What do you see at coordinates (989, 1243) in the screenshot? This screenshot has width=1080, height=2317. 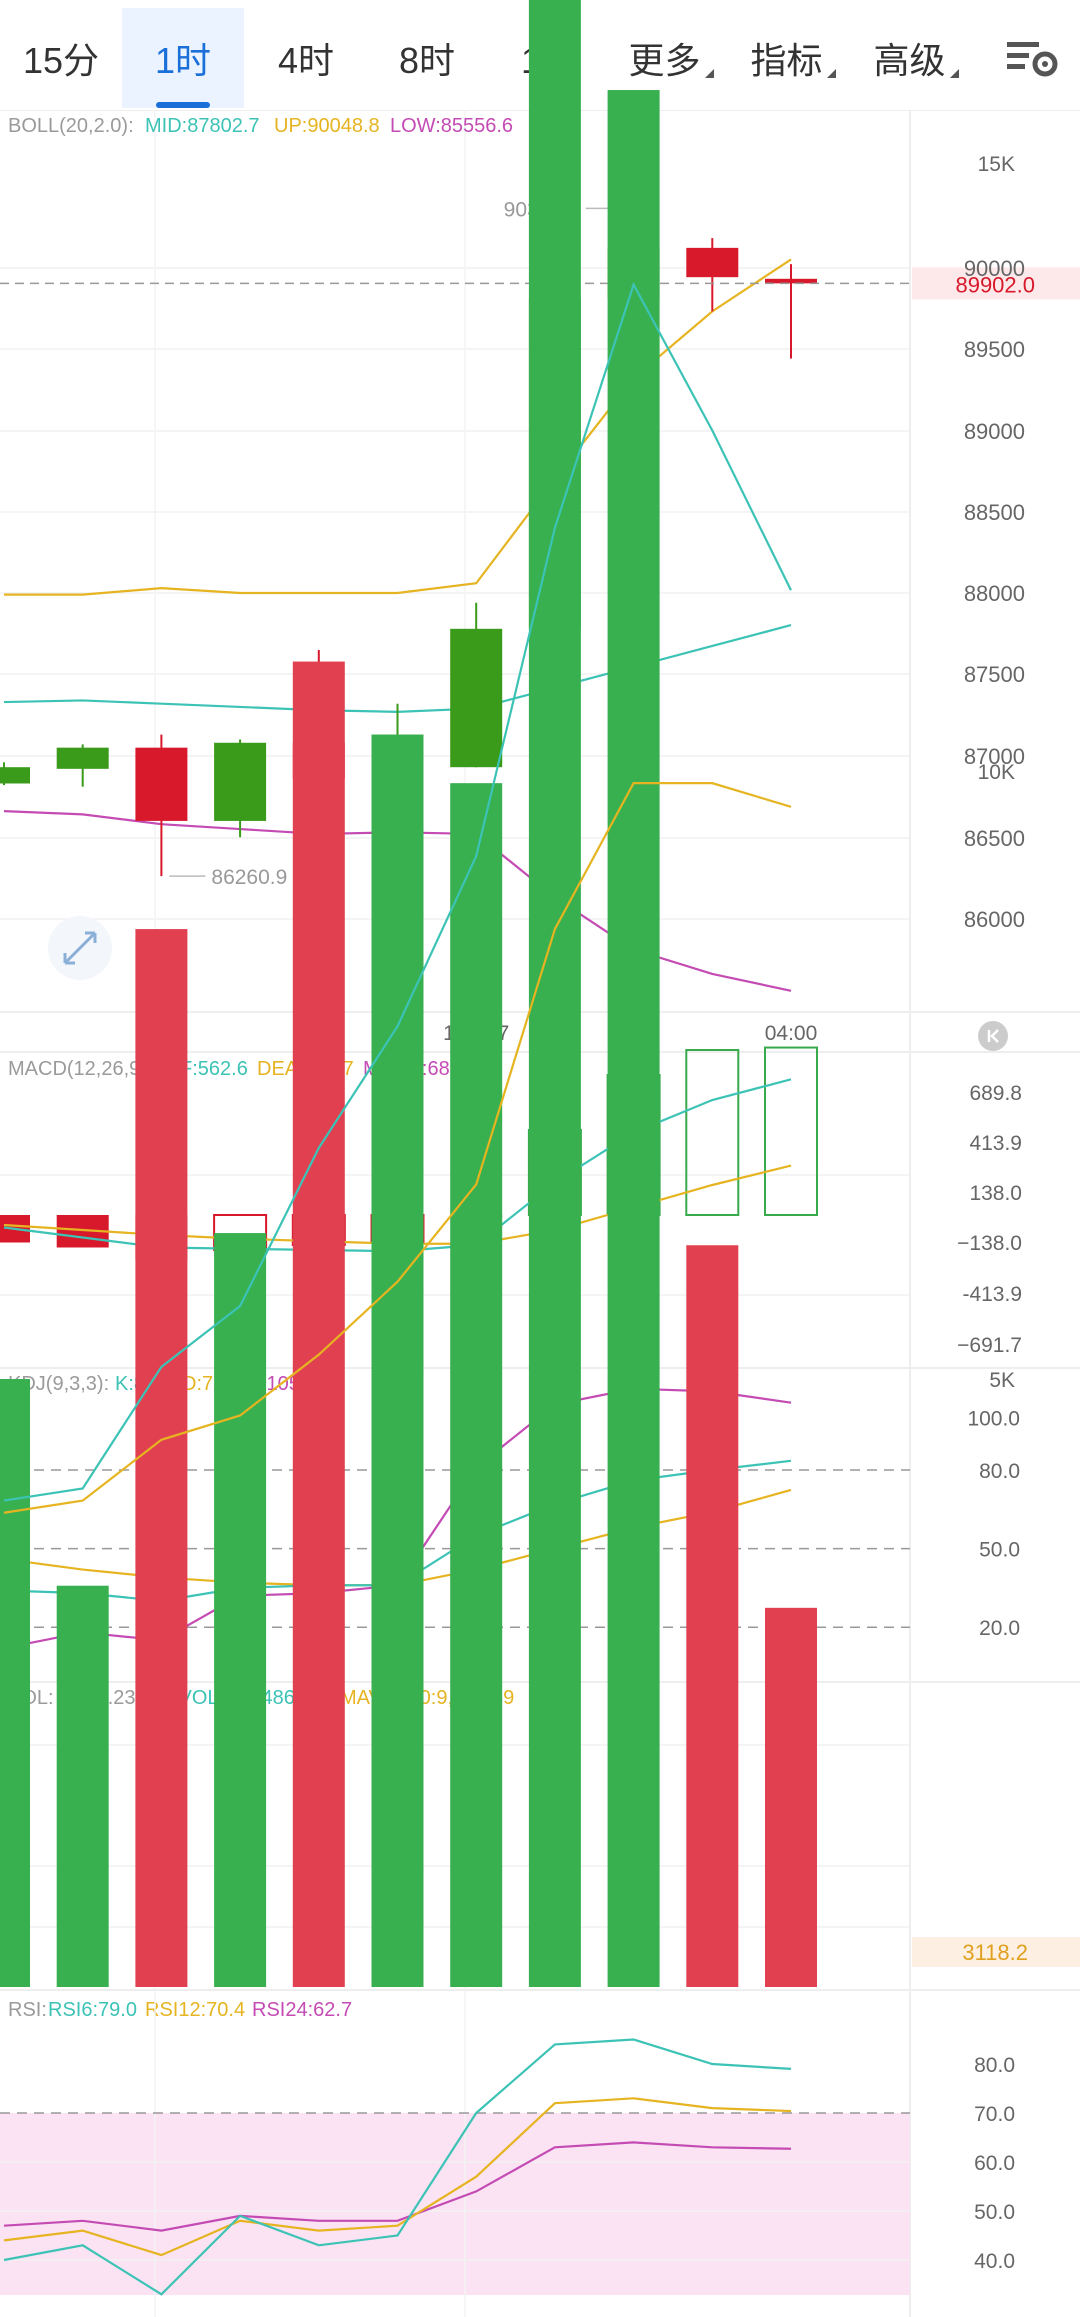 I see `macd-axis-tick: −138.0` at bounding box center [989, 1243].